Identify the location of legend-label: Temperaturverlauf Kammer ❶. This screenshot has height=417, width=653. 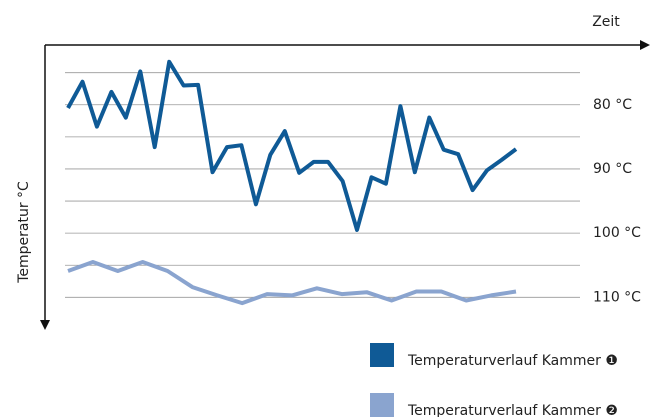
(512, 361).